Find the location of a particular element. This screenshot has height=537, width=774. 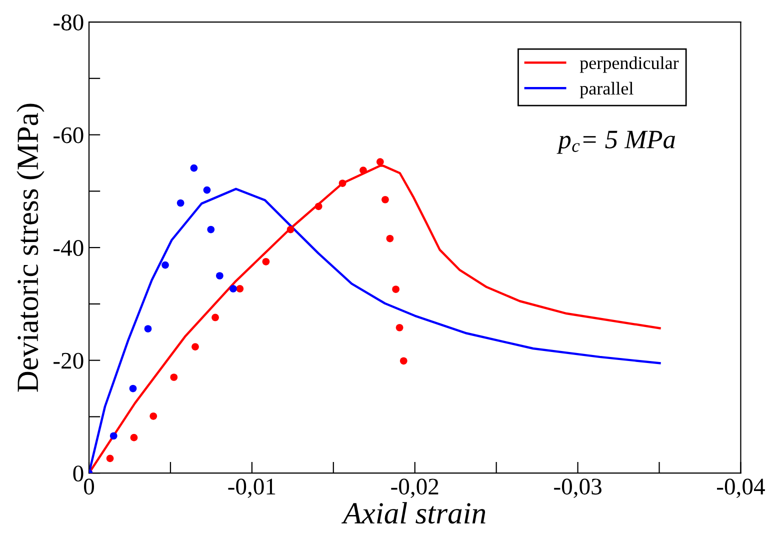

y-tick-label: 0 is located at coordinates (78, 474).